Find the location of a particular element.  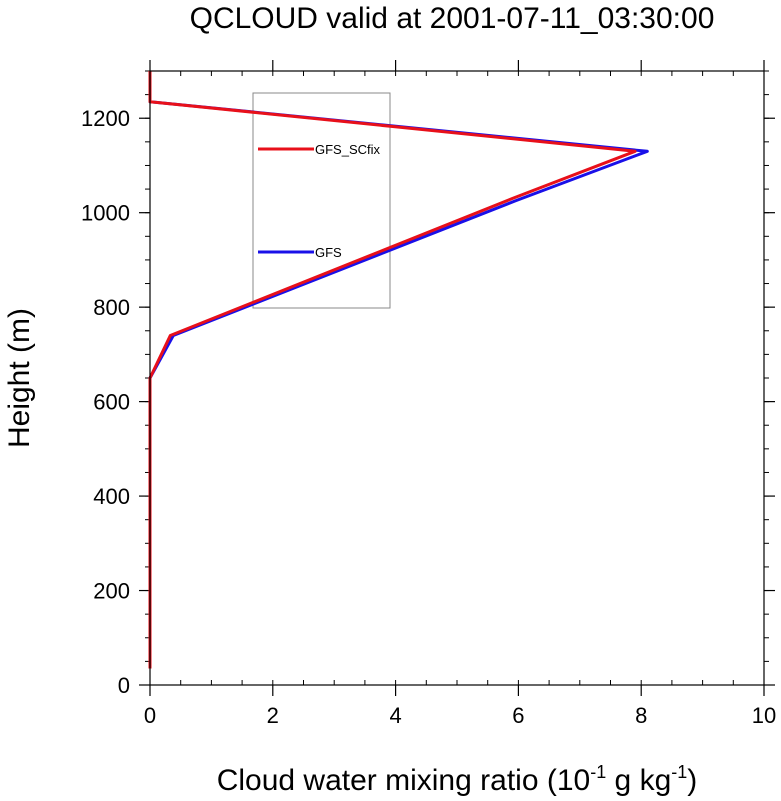

x-axis-label-prefix: Cloud water mixing ratio (10 is located at coordinates (404, 780).